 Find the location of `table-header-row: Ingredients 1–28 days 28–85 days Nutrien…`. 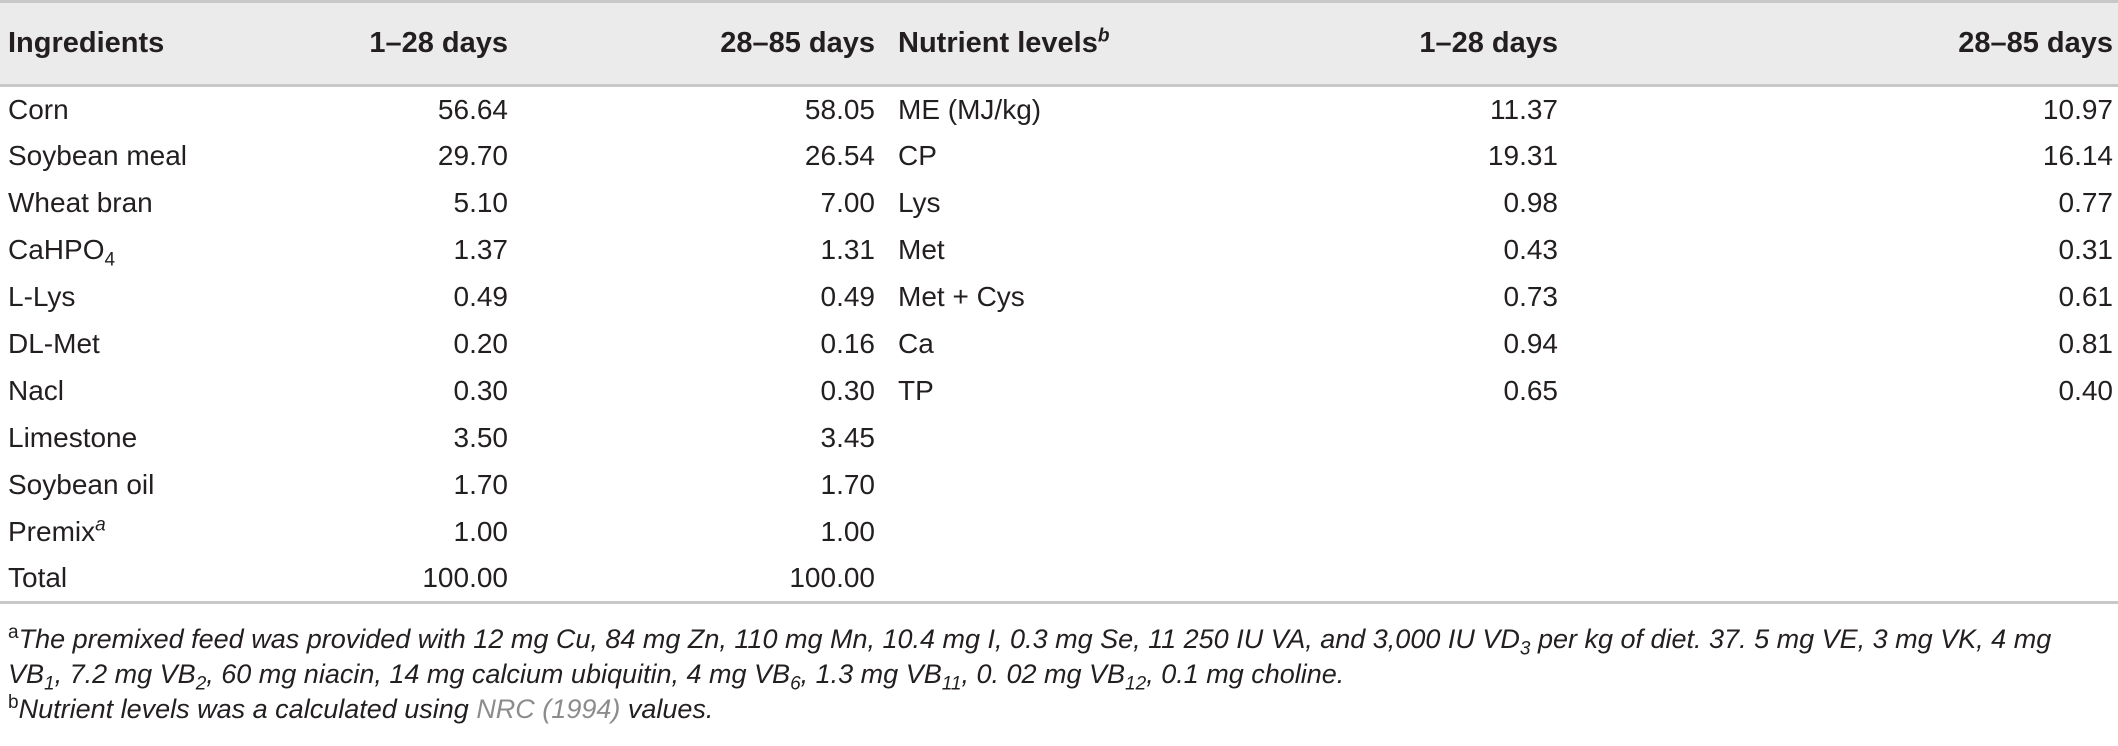

table-header-row: Ingredients 1–28 days 28–85 days Nutrien… is located at coordinates (1059, 43).